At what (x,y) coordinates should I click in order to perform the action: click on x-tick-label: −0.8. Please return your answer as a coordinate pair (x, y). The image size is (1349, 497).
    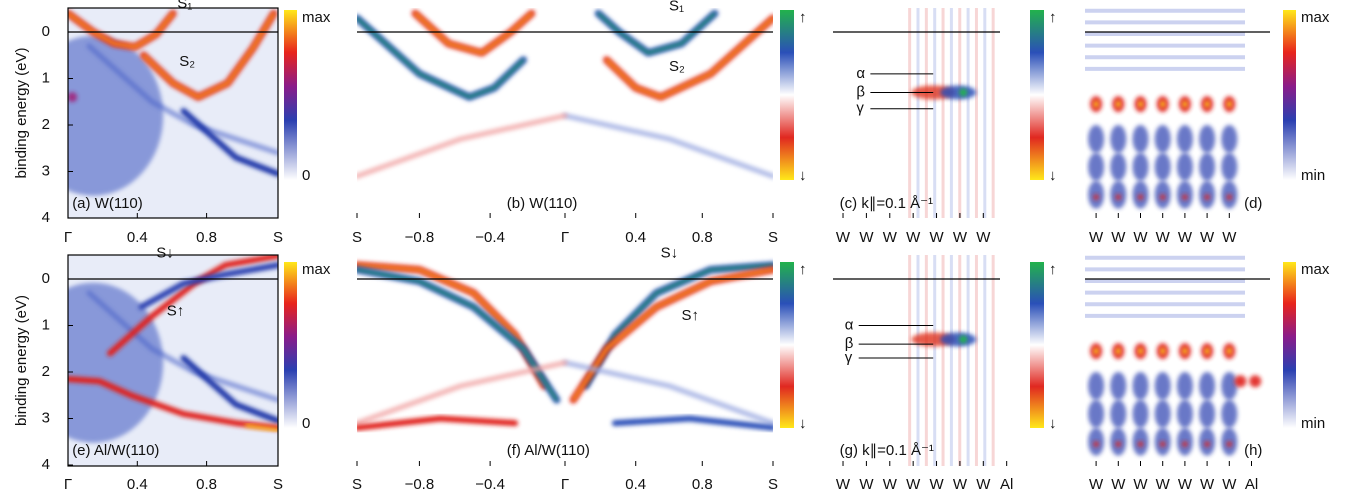
    Looking at the image, I should click on (420, 237).